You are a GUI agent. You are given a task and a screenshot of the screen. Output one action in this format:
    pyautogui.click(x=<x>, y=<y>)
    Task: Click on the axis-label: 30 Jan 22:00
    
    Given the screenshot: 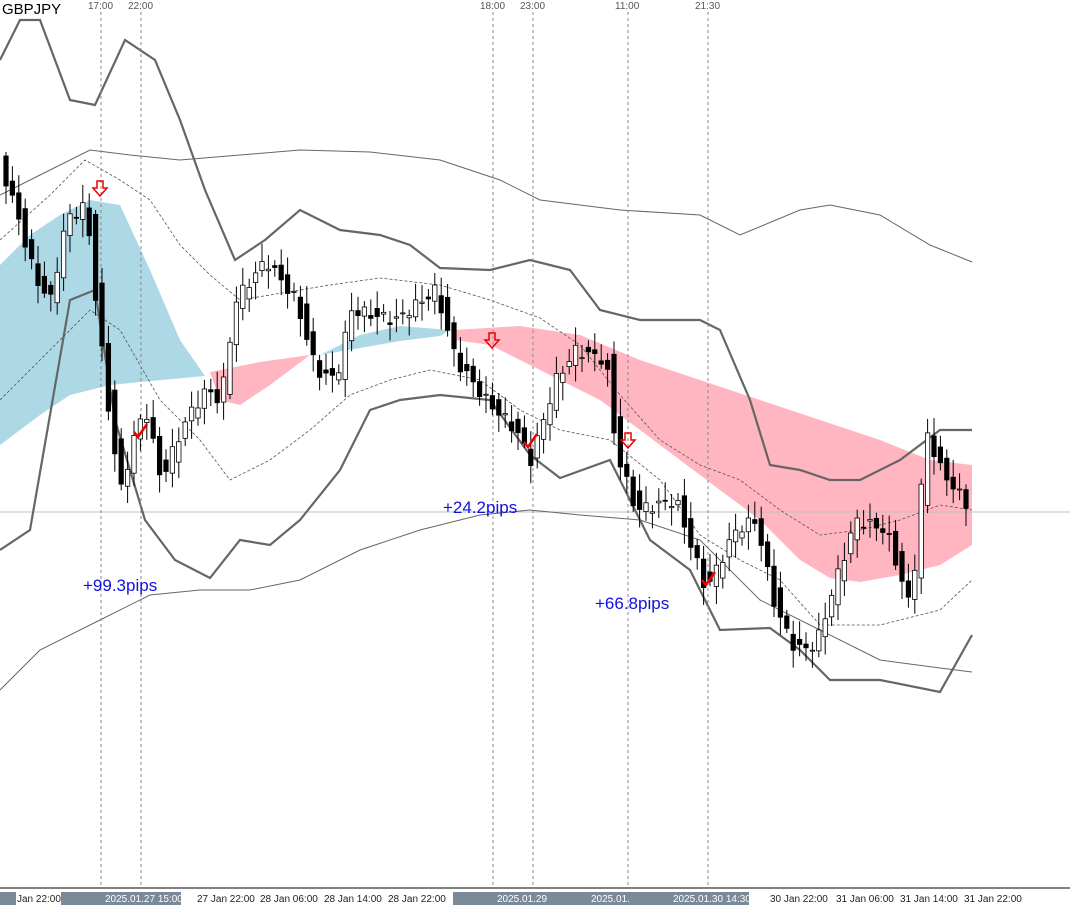 What is the action you would take?
    pyautogui.click(x=799, y=899)
    